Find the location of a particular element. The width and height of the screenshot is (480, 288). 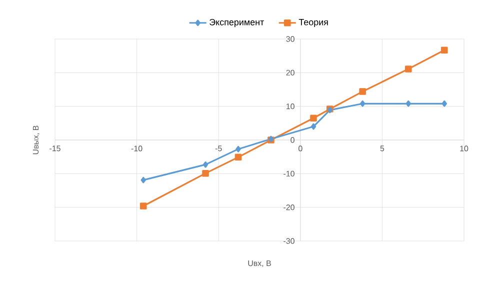

legend-label: Теория is located at coordinates (313, 23).